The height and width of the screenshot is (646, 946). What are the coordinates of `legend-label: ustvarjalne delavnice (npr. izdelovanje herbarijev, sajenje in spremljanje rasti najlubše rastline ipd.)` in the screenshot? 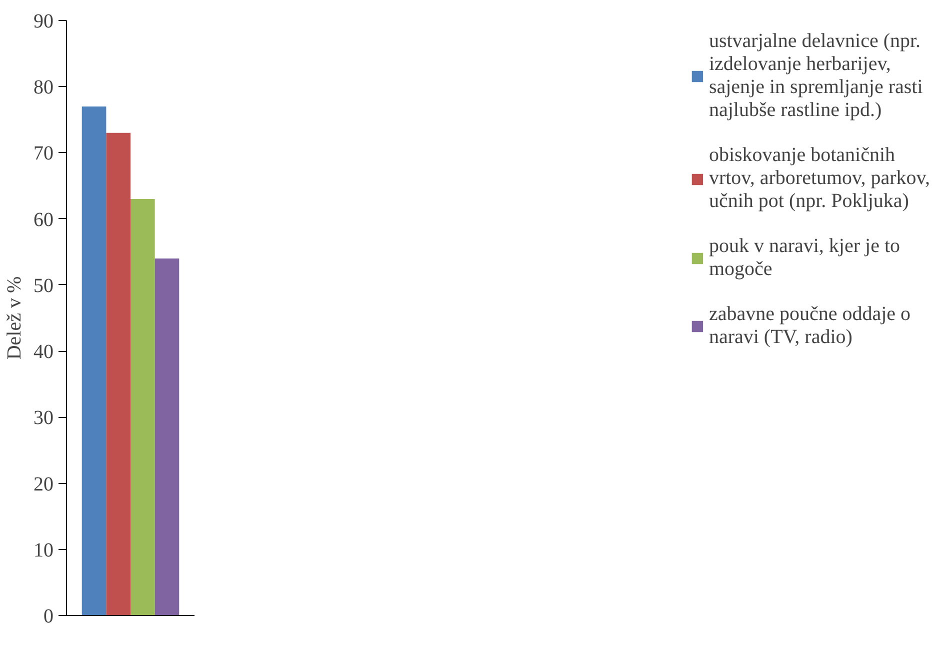 It's located at (815, 76).